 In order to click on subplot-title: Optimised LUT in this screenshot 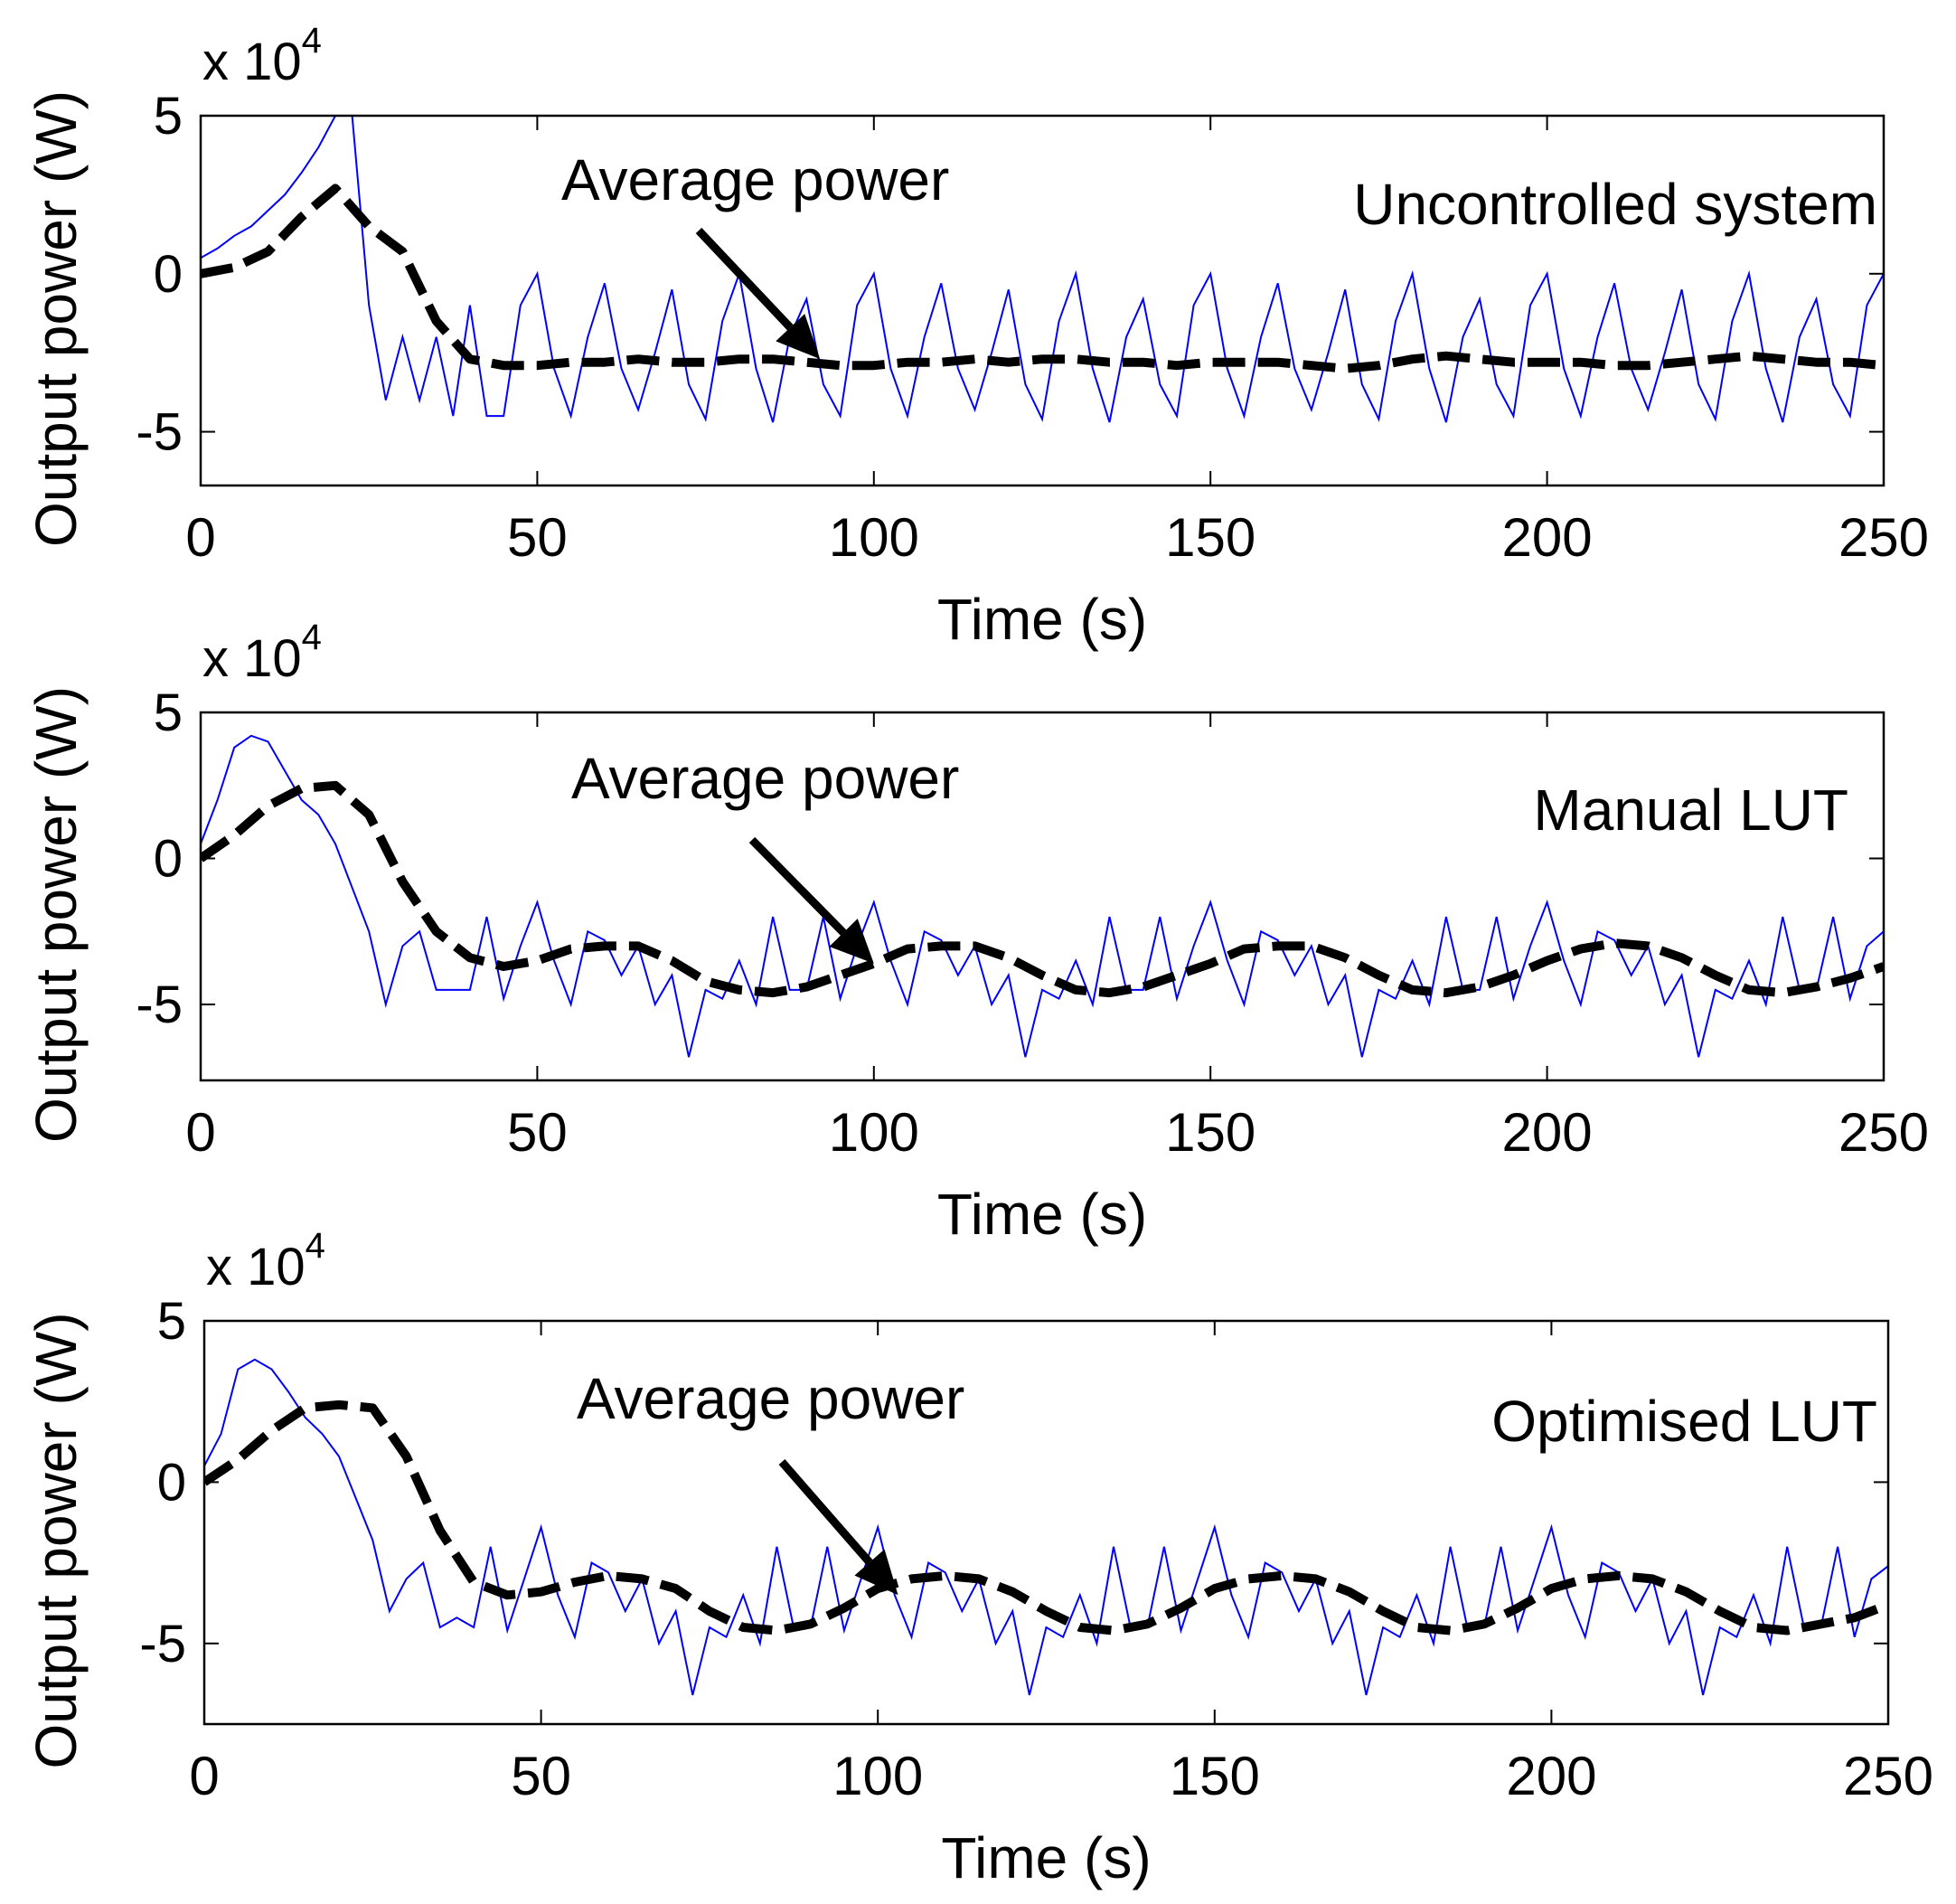, I will do `click(1684, 1421)`.